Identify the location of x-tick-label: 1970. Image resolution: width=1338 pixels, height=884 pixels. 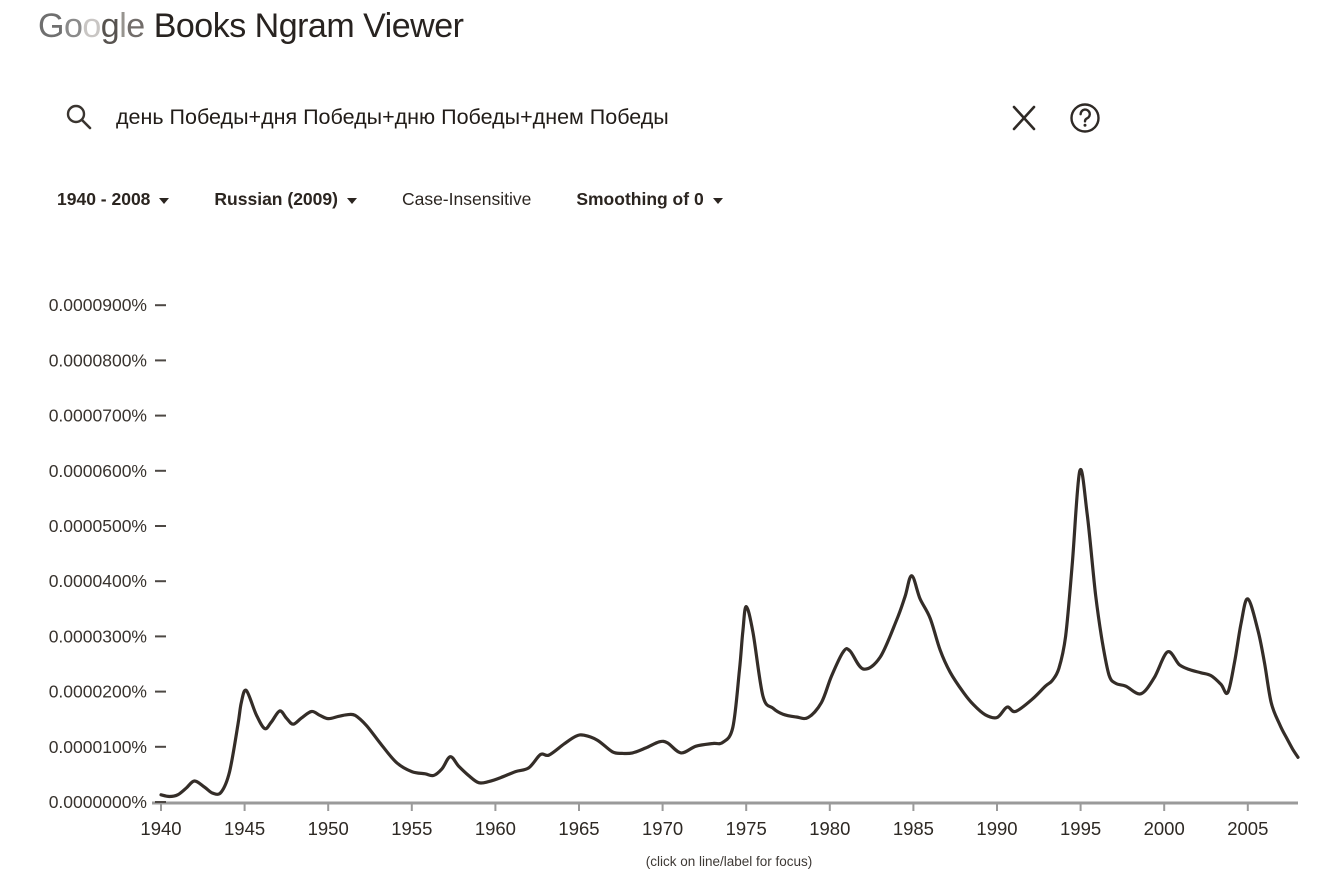
(662, 828).